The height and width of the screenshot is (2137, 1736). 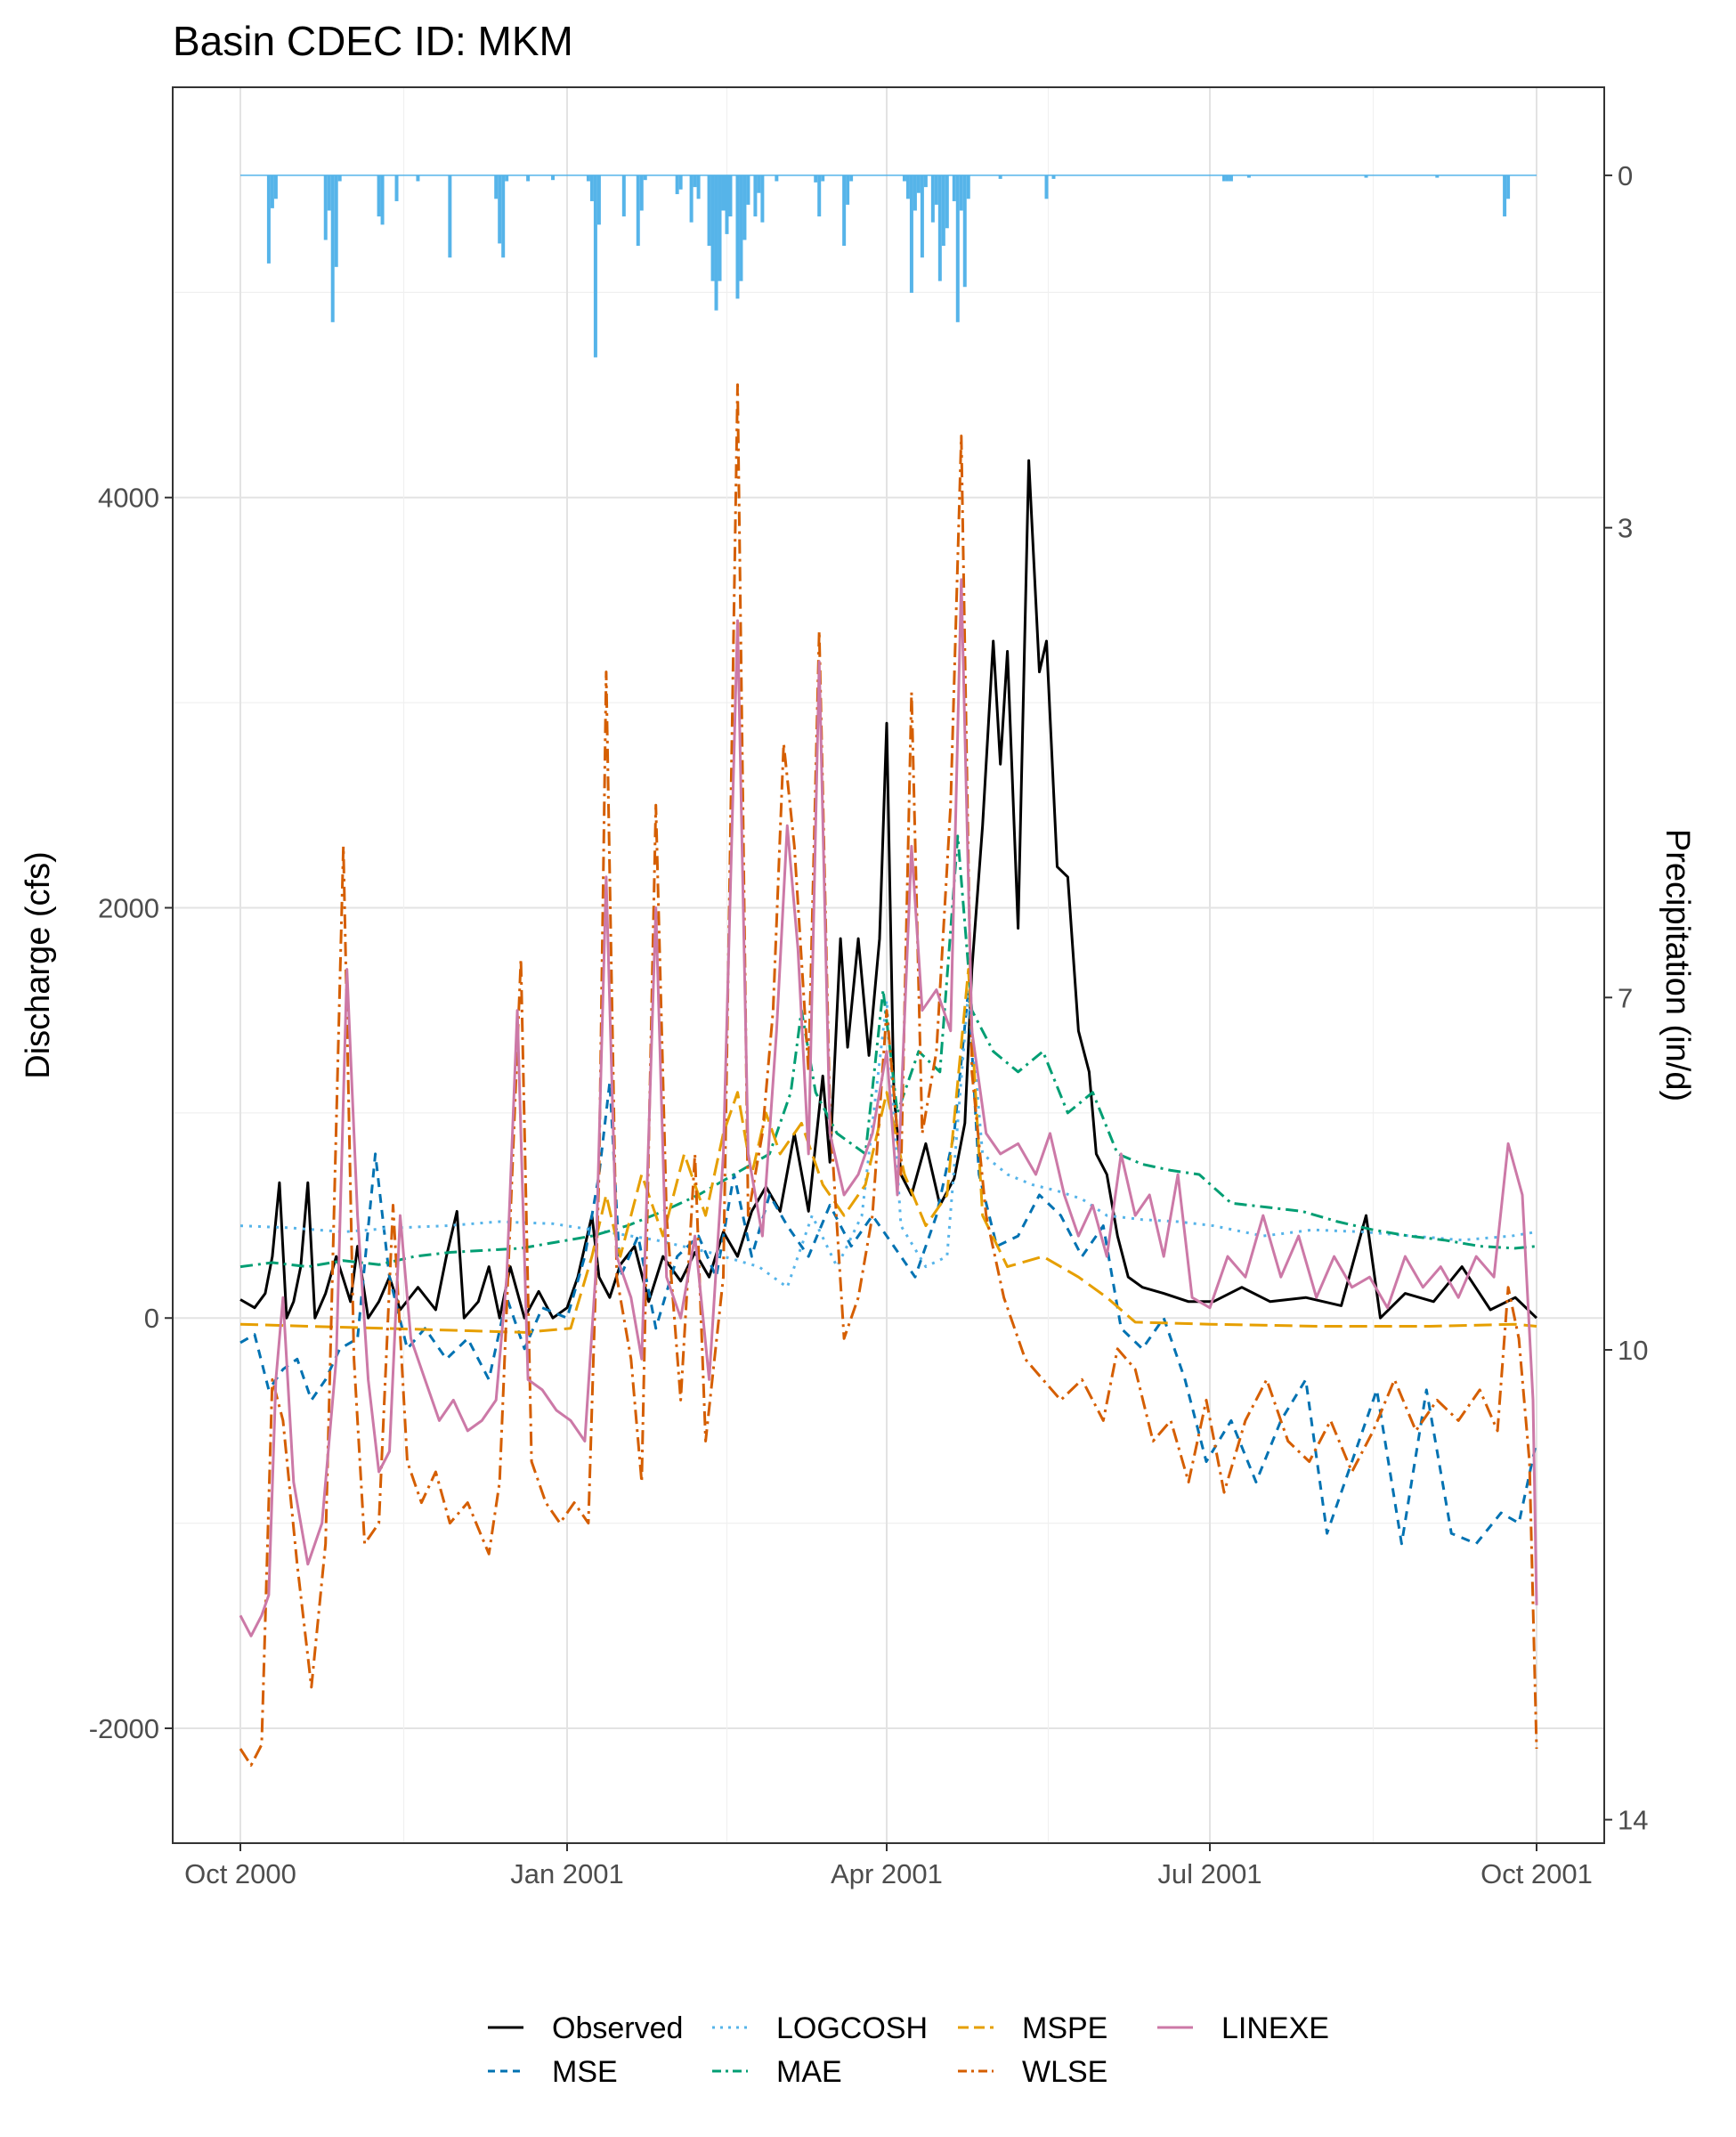 What do you see at coordinates (809, 2072) in the screenshot?
I see `legend-label-mae: MAE` at bounding box center [809, 2072].